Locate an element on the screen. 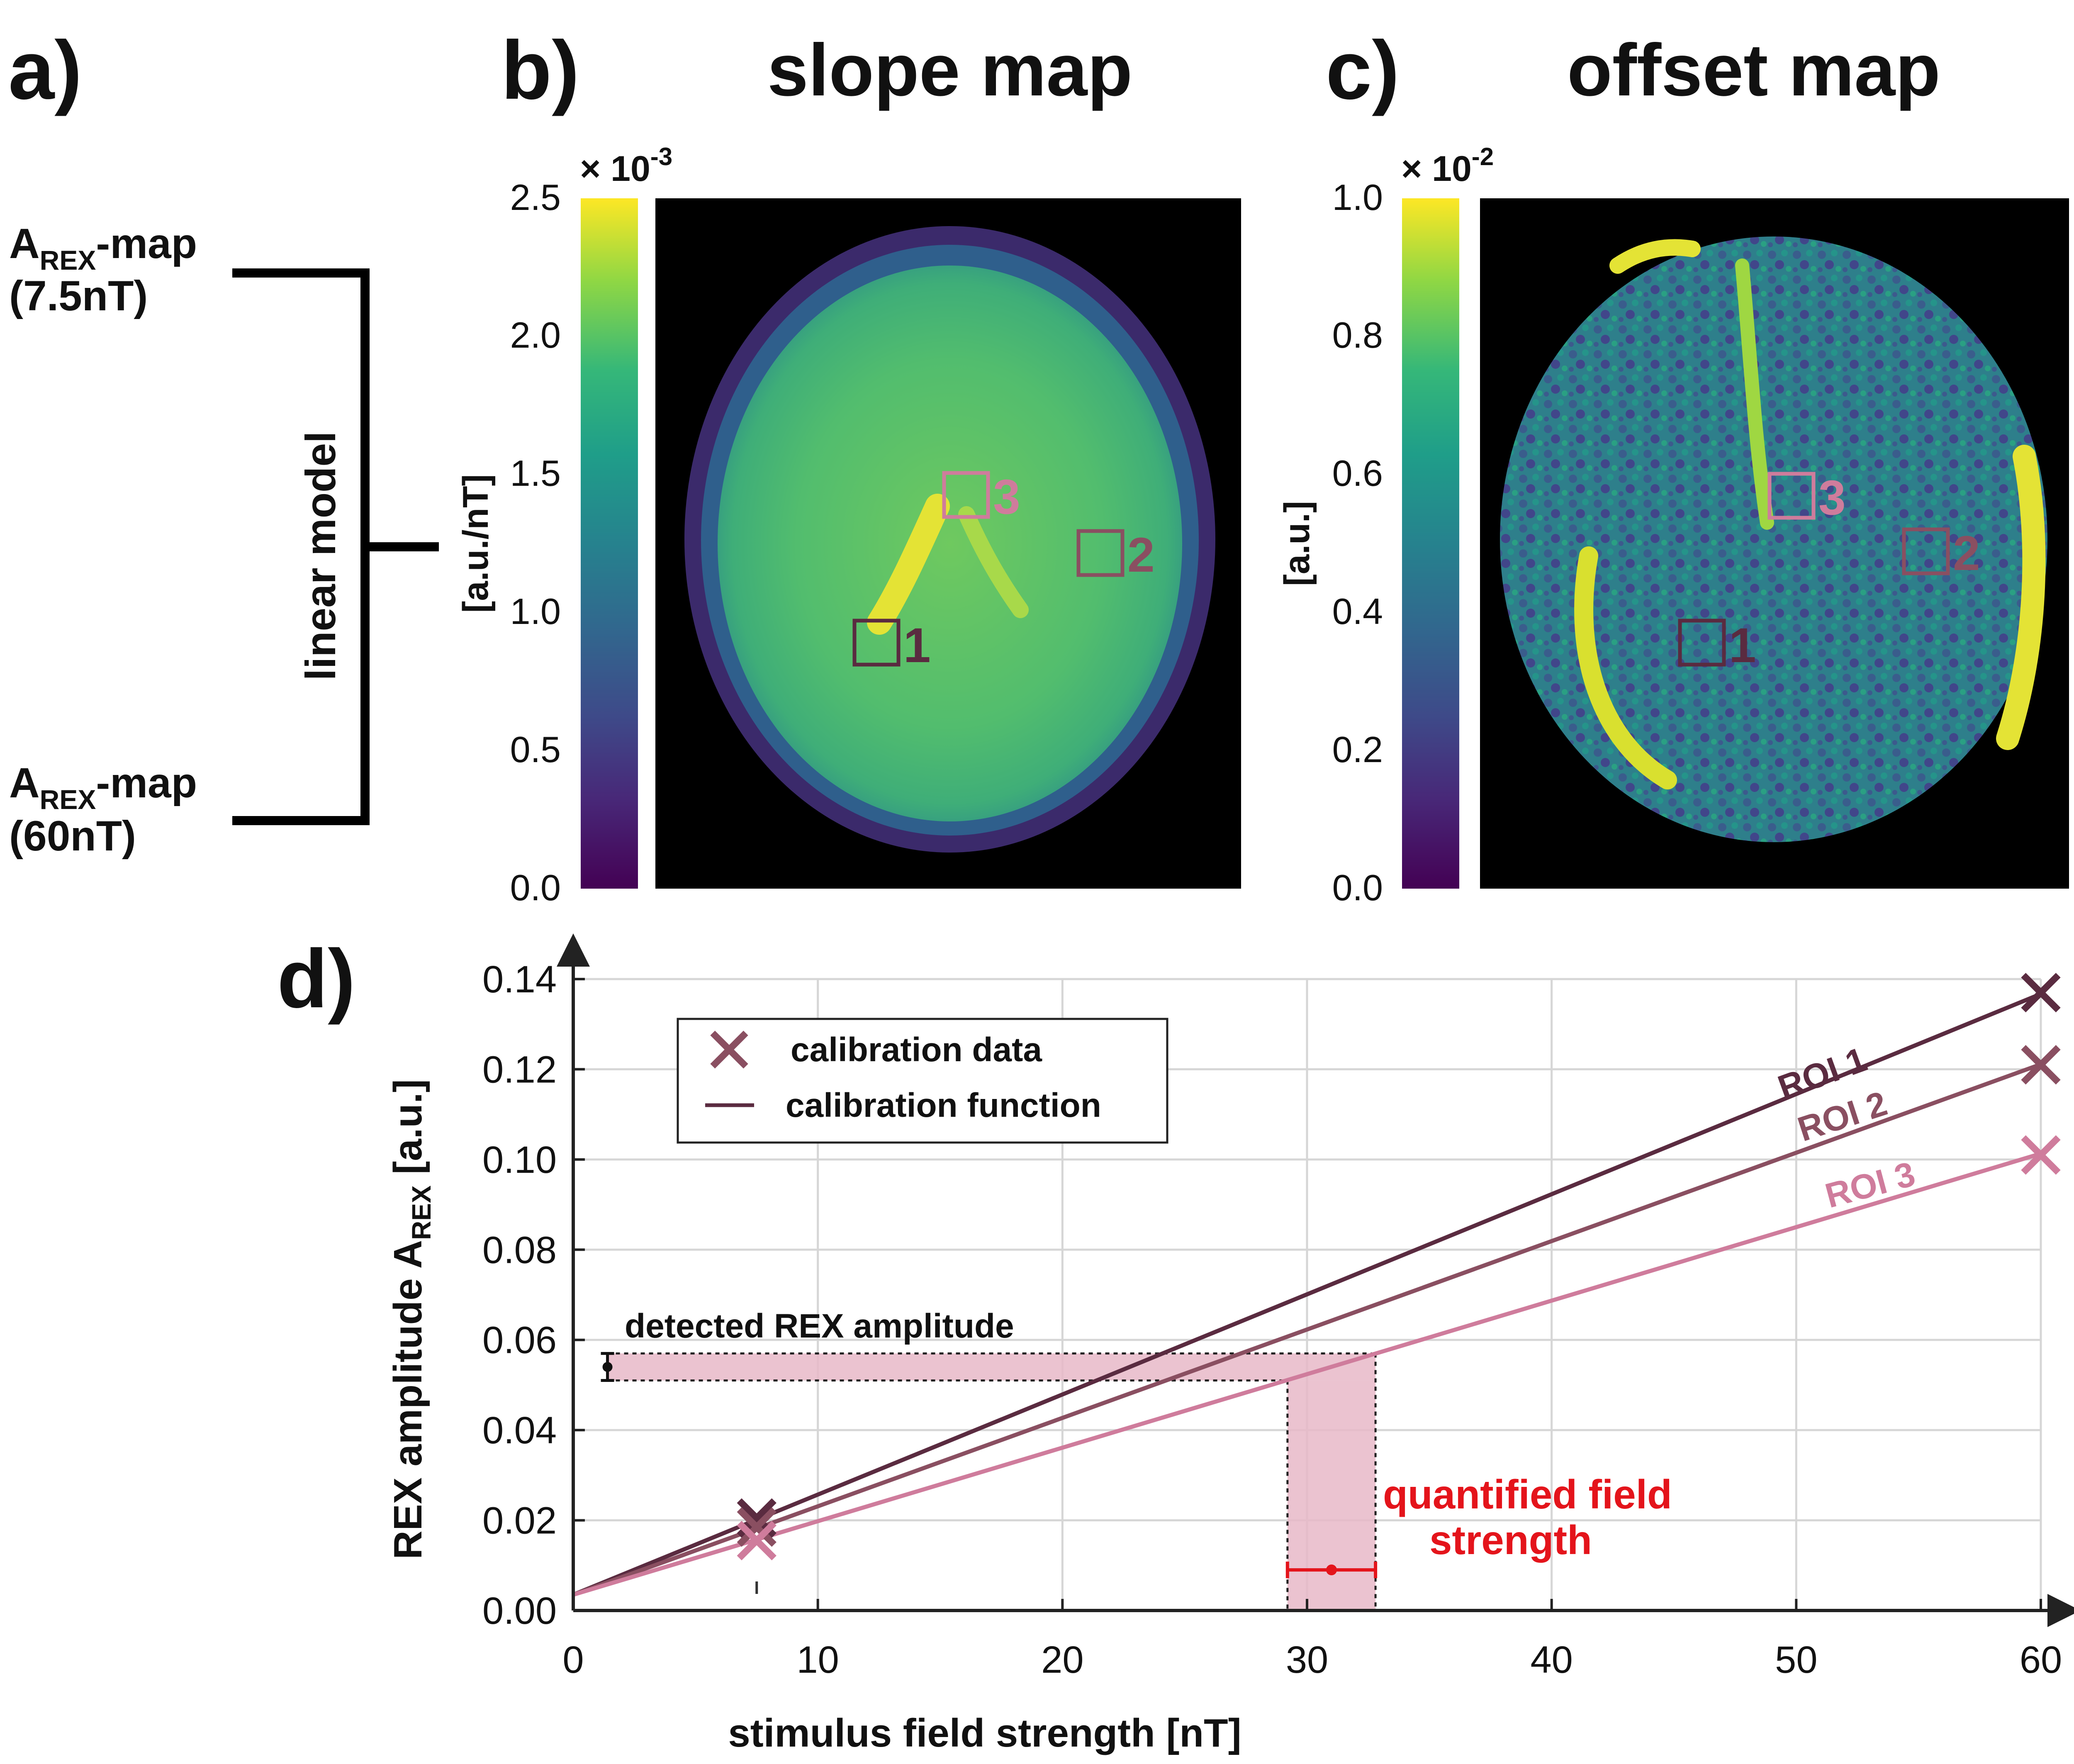 Image resolution: width=2074 pixels, height=1764 pixels. quantified-field-label-2: strength is located at coordinates (1510, 1540).